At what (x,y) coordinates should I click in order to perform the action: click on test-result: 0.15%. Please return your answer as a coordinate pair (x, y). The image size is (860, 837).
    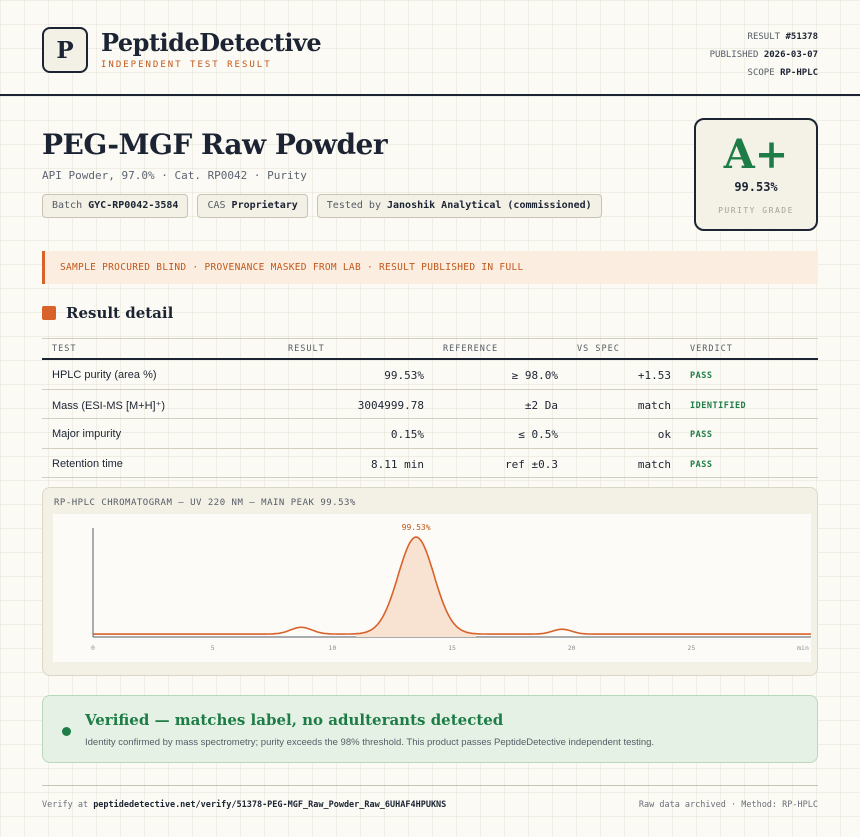
    Looking at the image, I should click on (407, 434).